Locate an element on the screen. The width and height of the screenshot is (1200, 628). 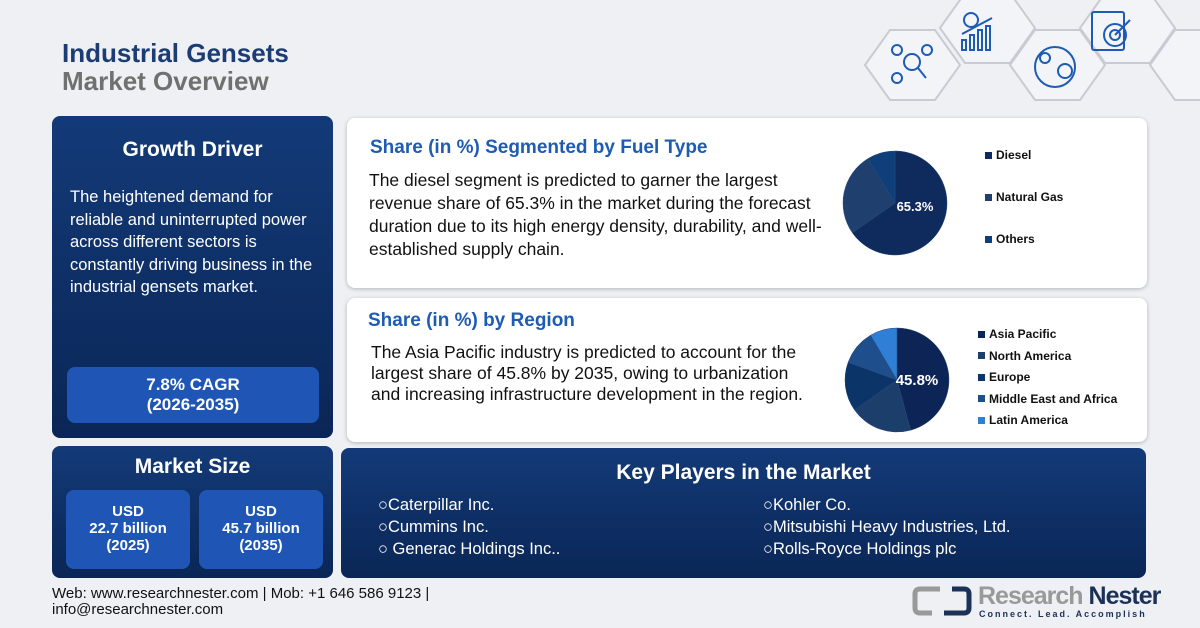
cagr-box: 7.8% CAGR (2026-2035) is located at coordinates (193, 395).